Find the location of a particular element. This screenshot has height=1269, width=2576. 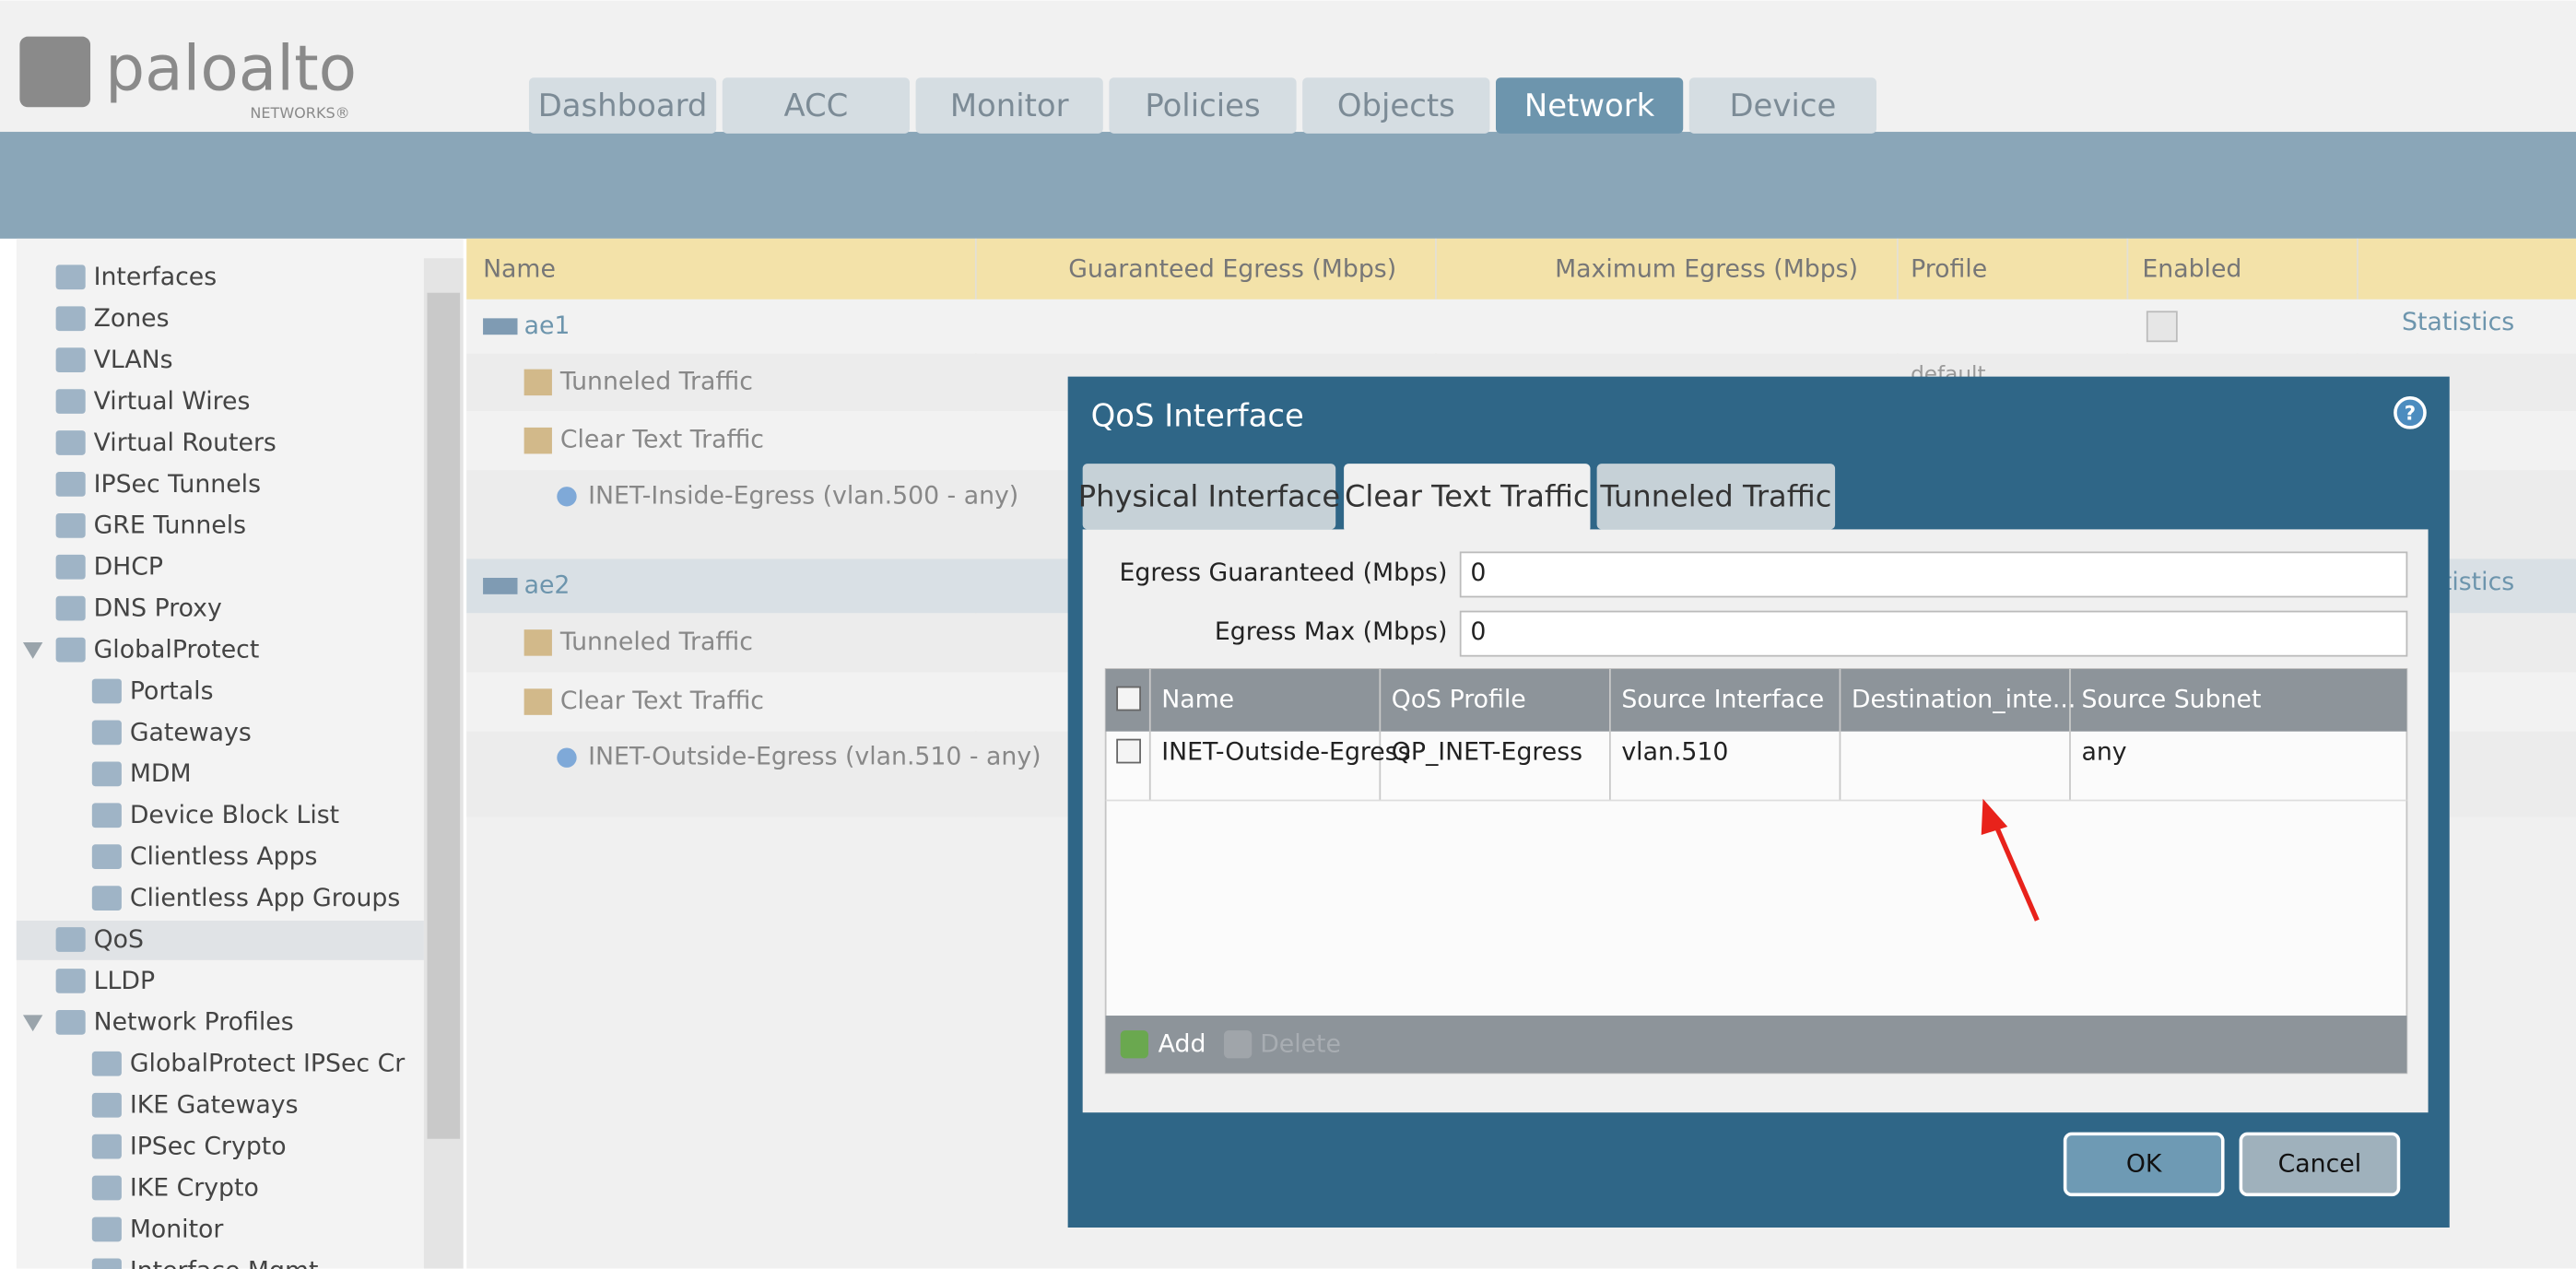

help-label: ? is located at coordinates (2411, 414).